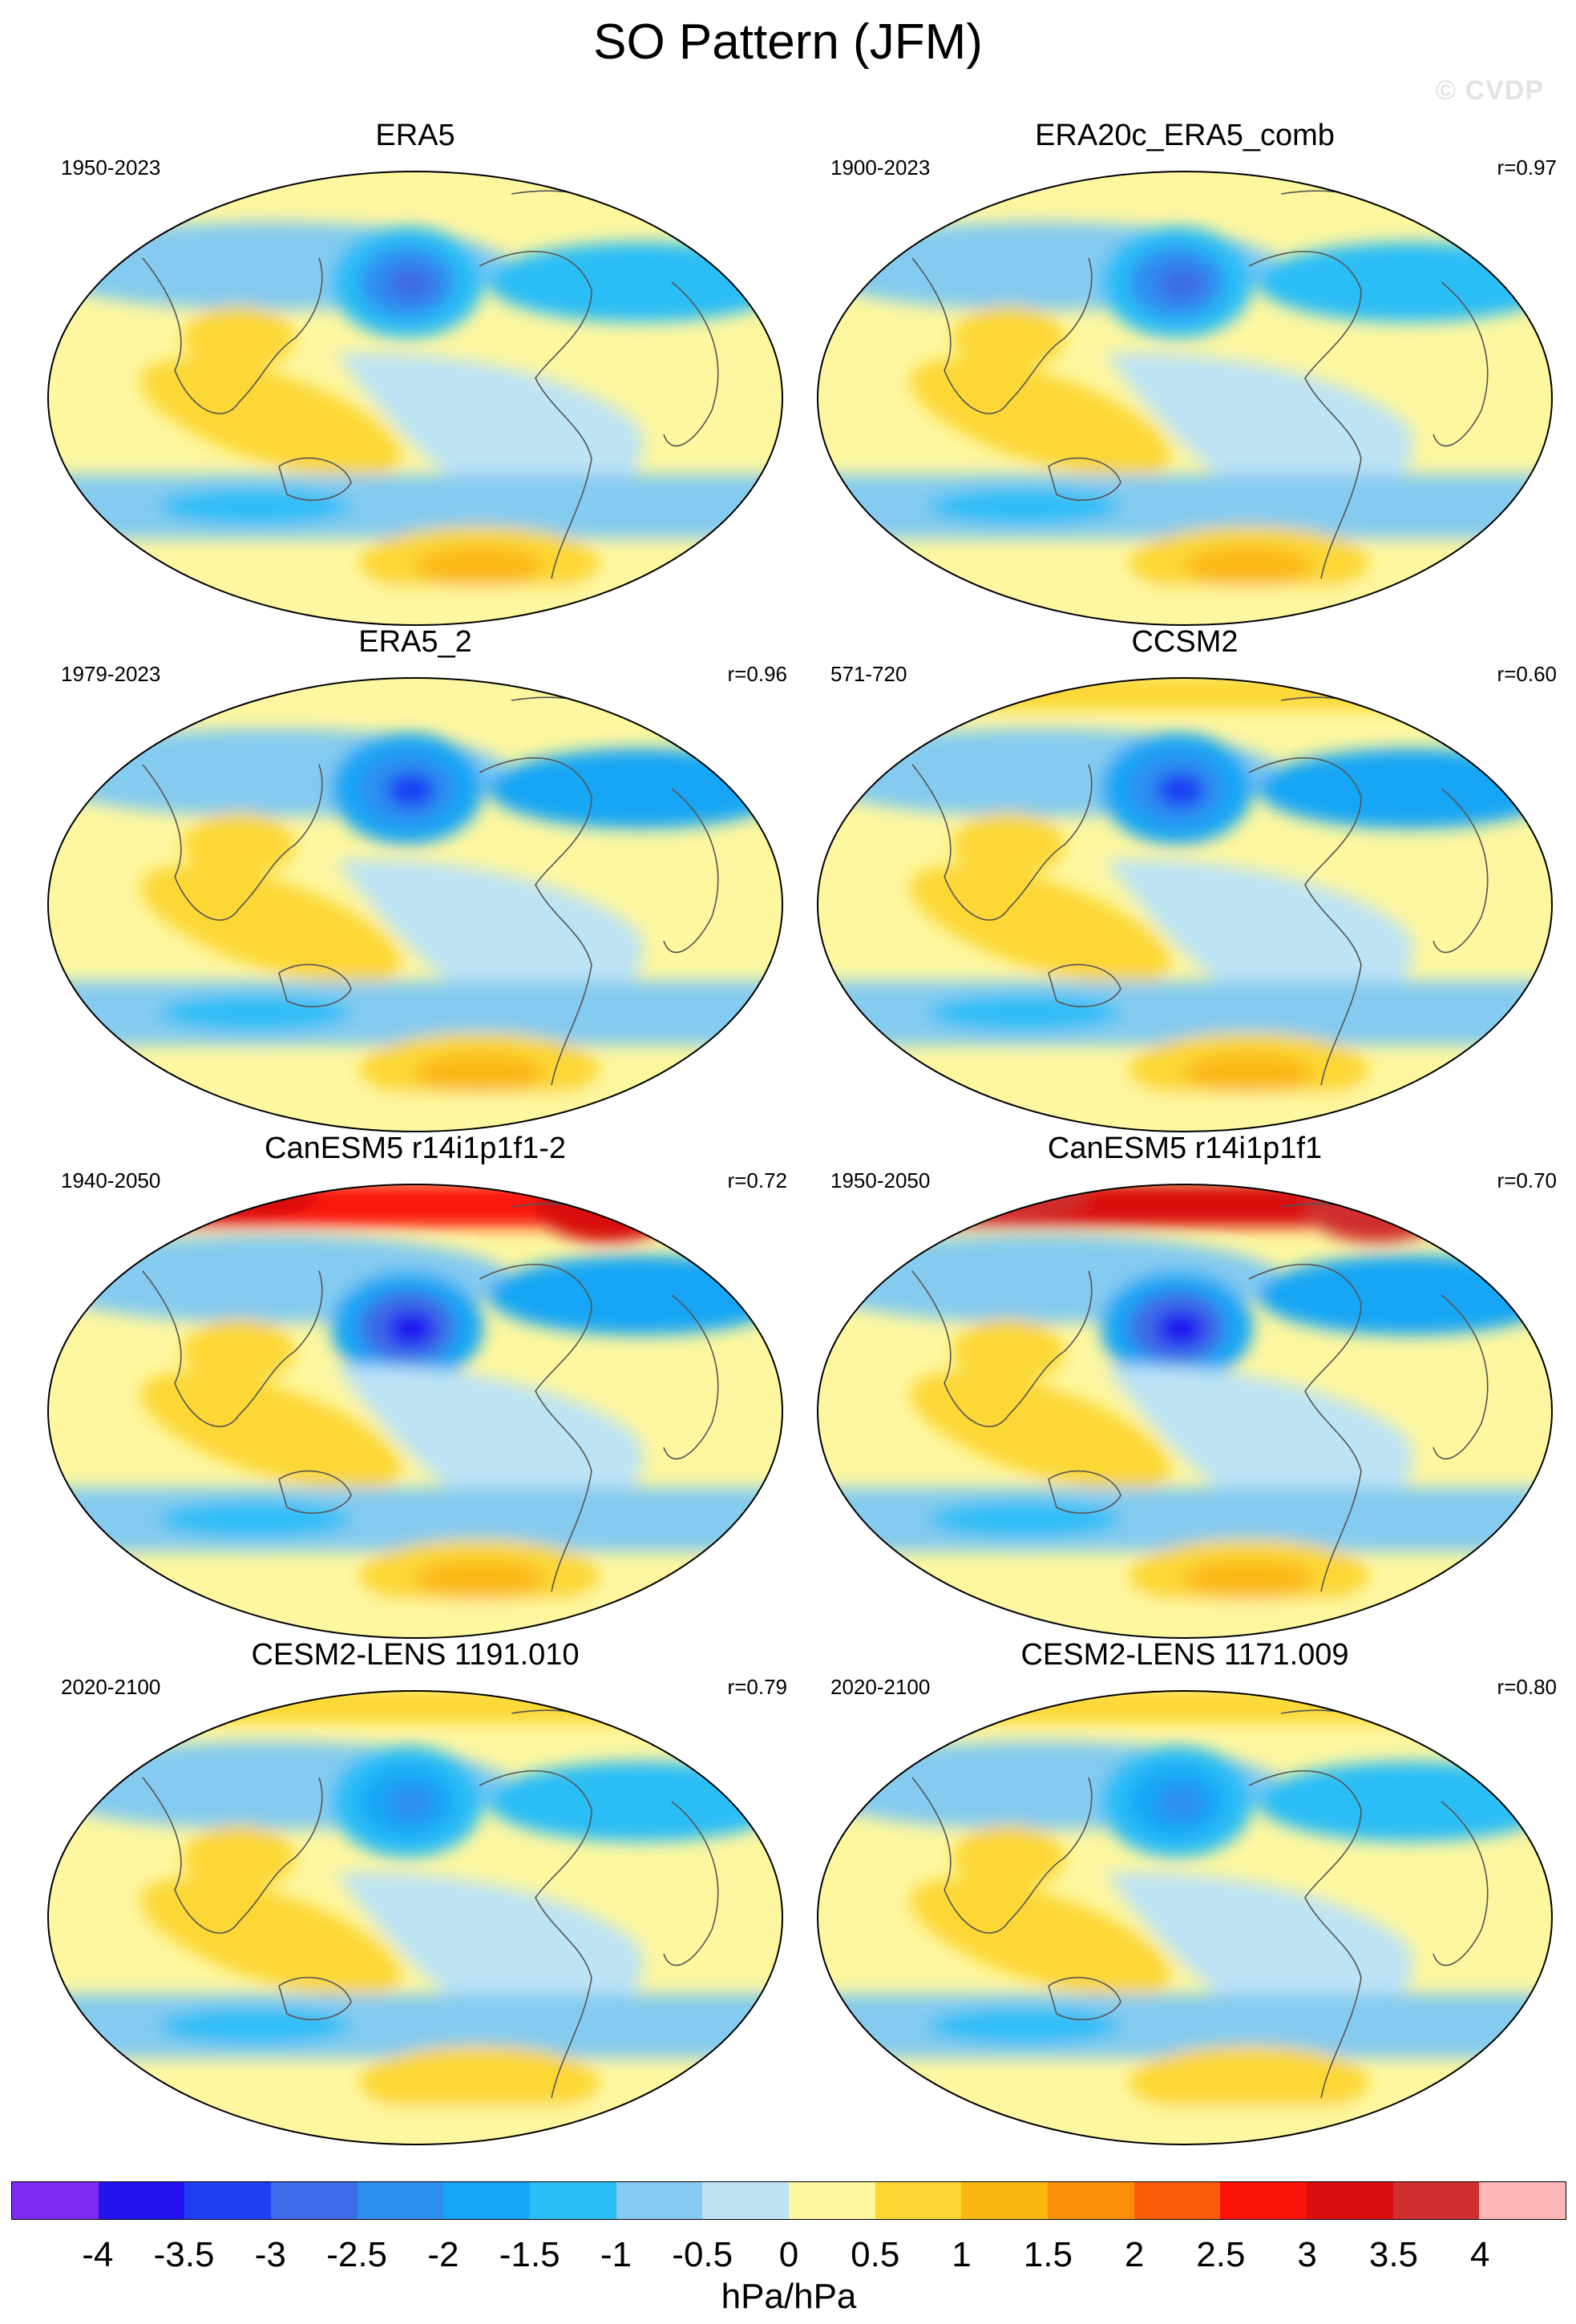 The width and height of the screenshot is (1576, 2324). Describe the element at coordinates (1527, 674) in the screenshot. I see `panel-correlation: r=0.60` at that location.